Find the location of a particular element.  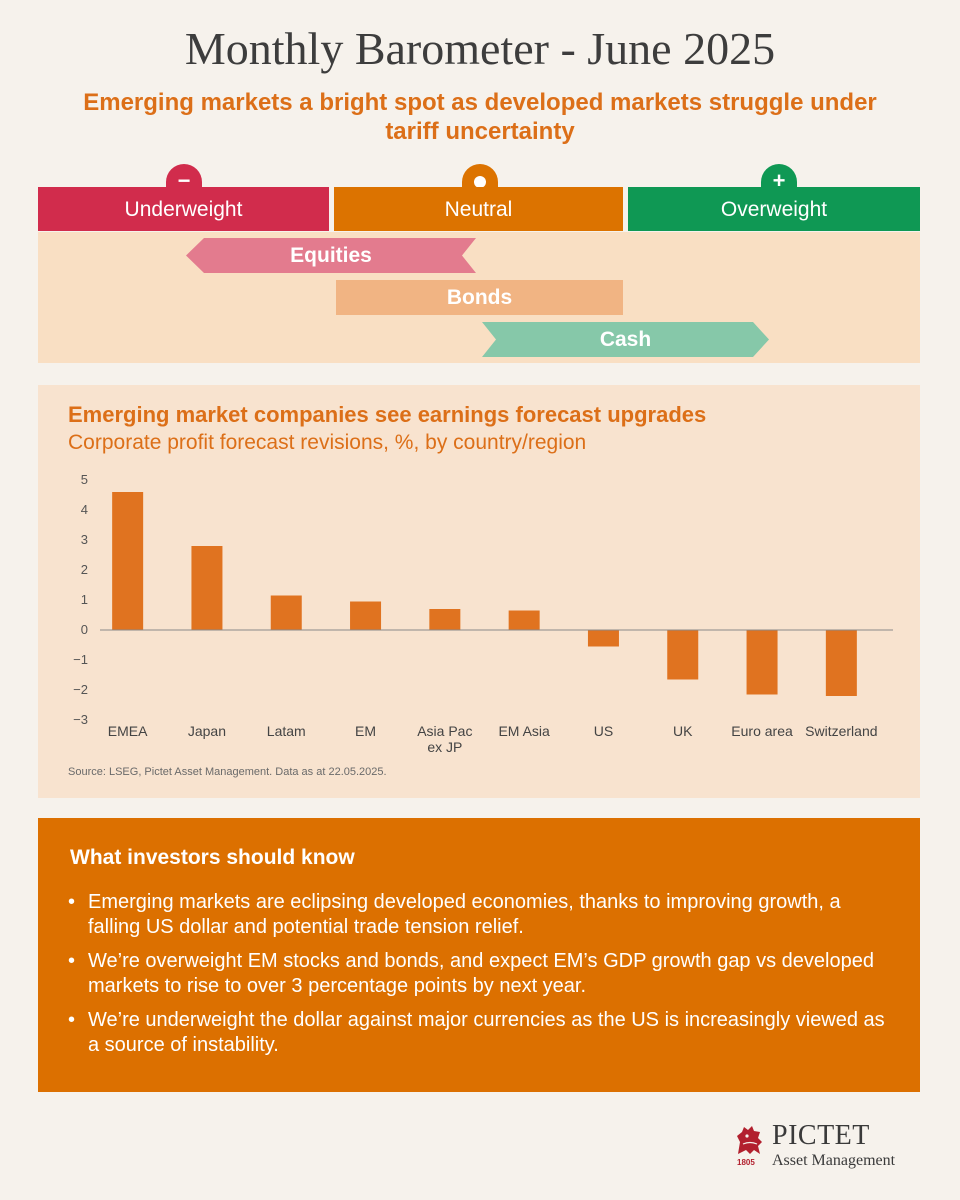

pictet-logo: 1805 PICTET Asset Management is located at coordinates (834, 1146).